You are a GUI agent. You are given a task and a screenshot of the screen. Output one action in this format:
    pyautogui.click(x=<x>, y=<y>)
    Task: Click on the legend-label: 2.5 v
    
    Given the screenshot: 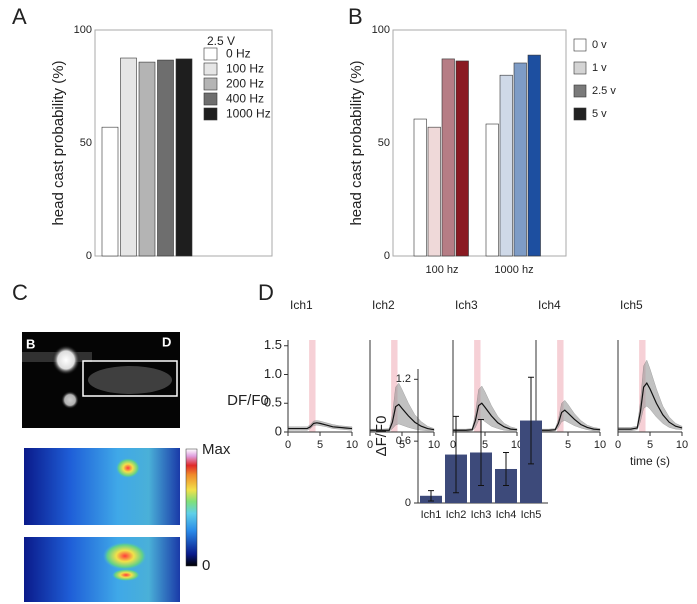 What is the action you would take?
    pyautogui.click(x=604, y=91)
    